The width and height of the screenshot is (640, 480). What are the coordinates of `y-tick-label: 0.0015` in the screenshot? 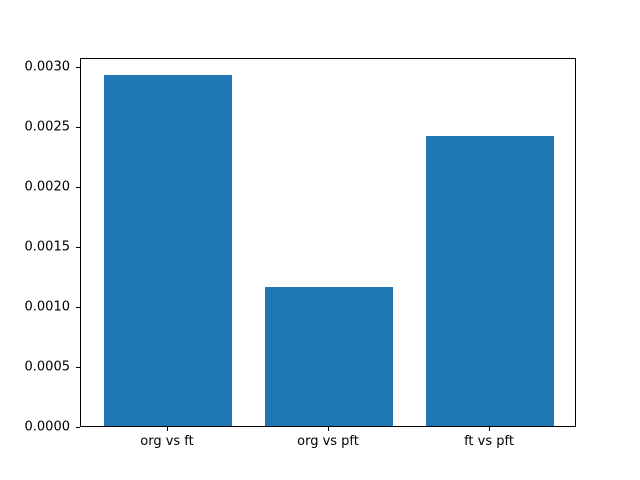 It's located at (47, 247).